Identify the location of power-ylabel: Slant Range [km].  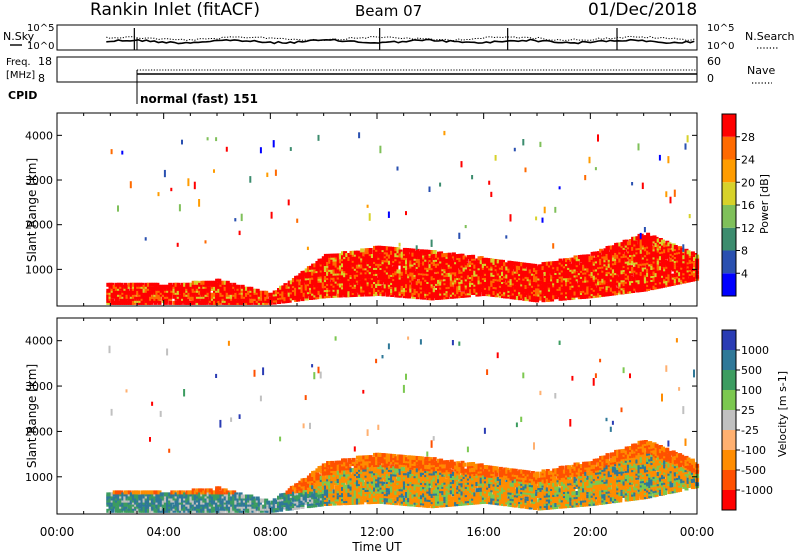
(32, 210).